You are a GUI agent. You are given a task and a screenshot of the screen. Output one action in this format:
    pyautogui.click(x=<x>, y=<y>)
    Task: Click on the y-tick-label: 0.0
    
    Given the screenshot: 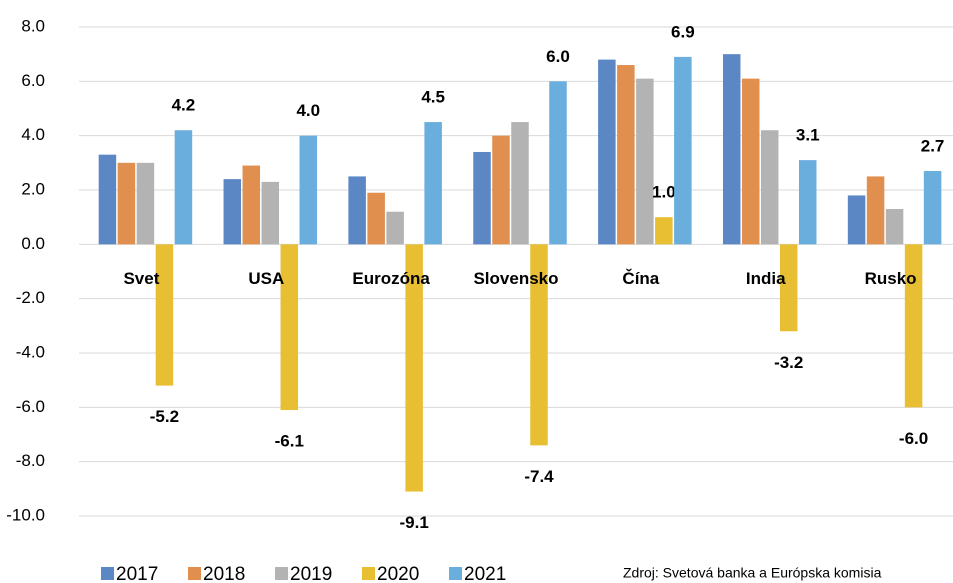 What is the action you would take?
    pyautogui.click(x=33, y=243)
    